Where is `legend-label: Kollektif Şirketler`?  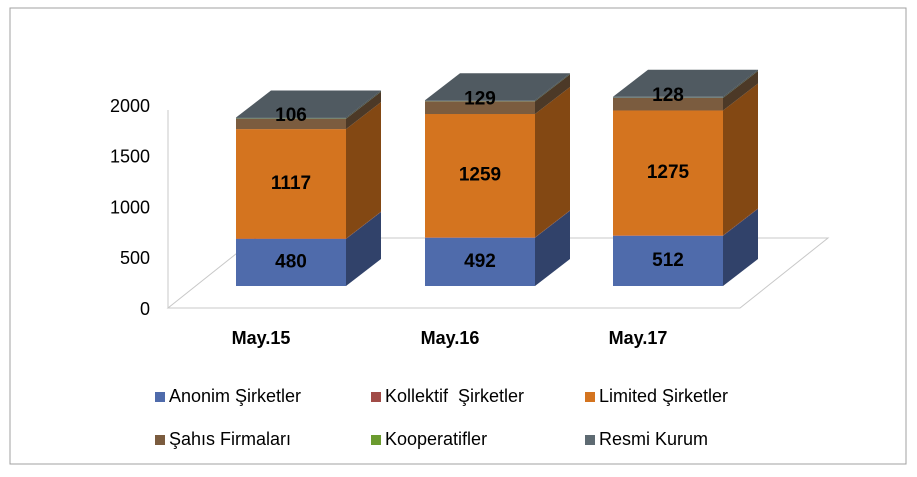
legend-label: Kollektif Şirketler is located at coordinates (454, 396).